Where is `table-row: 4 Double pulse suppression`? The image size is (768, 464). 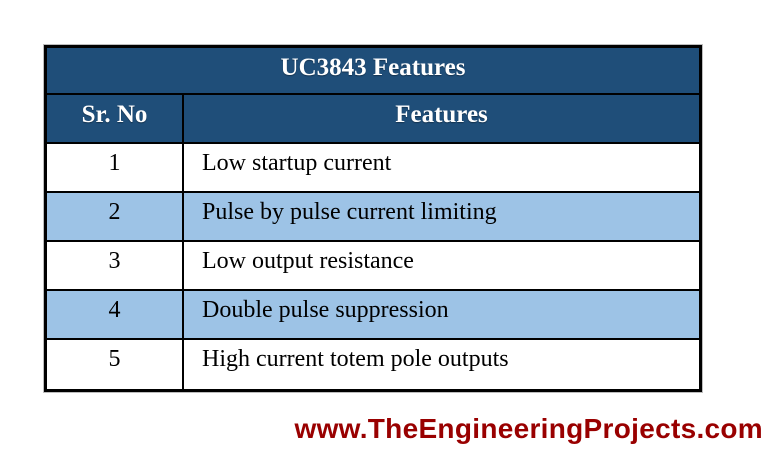 table-row: 4 Double pulse suppression is located at coordinates (373, 315).